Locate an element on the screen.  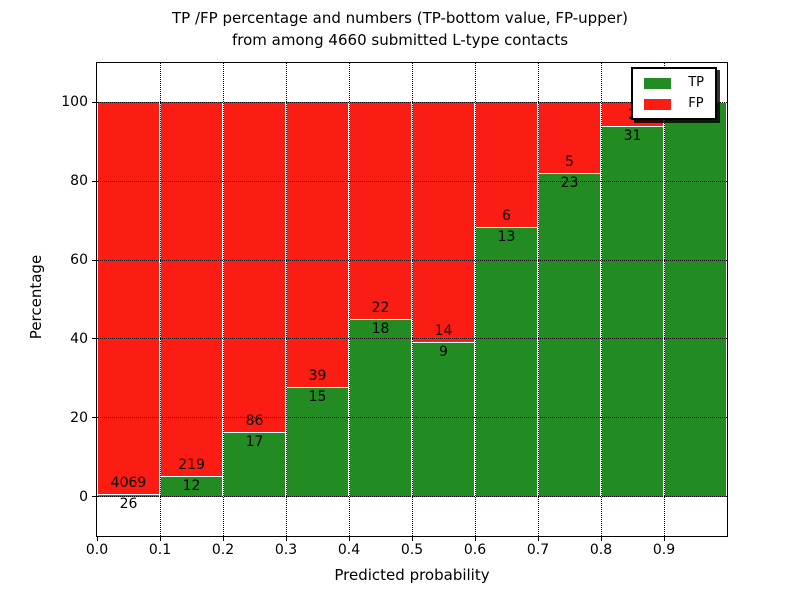
bar-count-label-tp: 13 is located at coordinates (506, 236).